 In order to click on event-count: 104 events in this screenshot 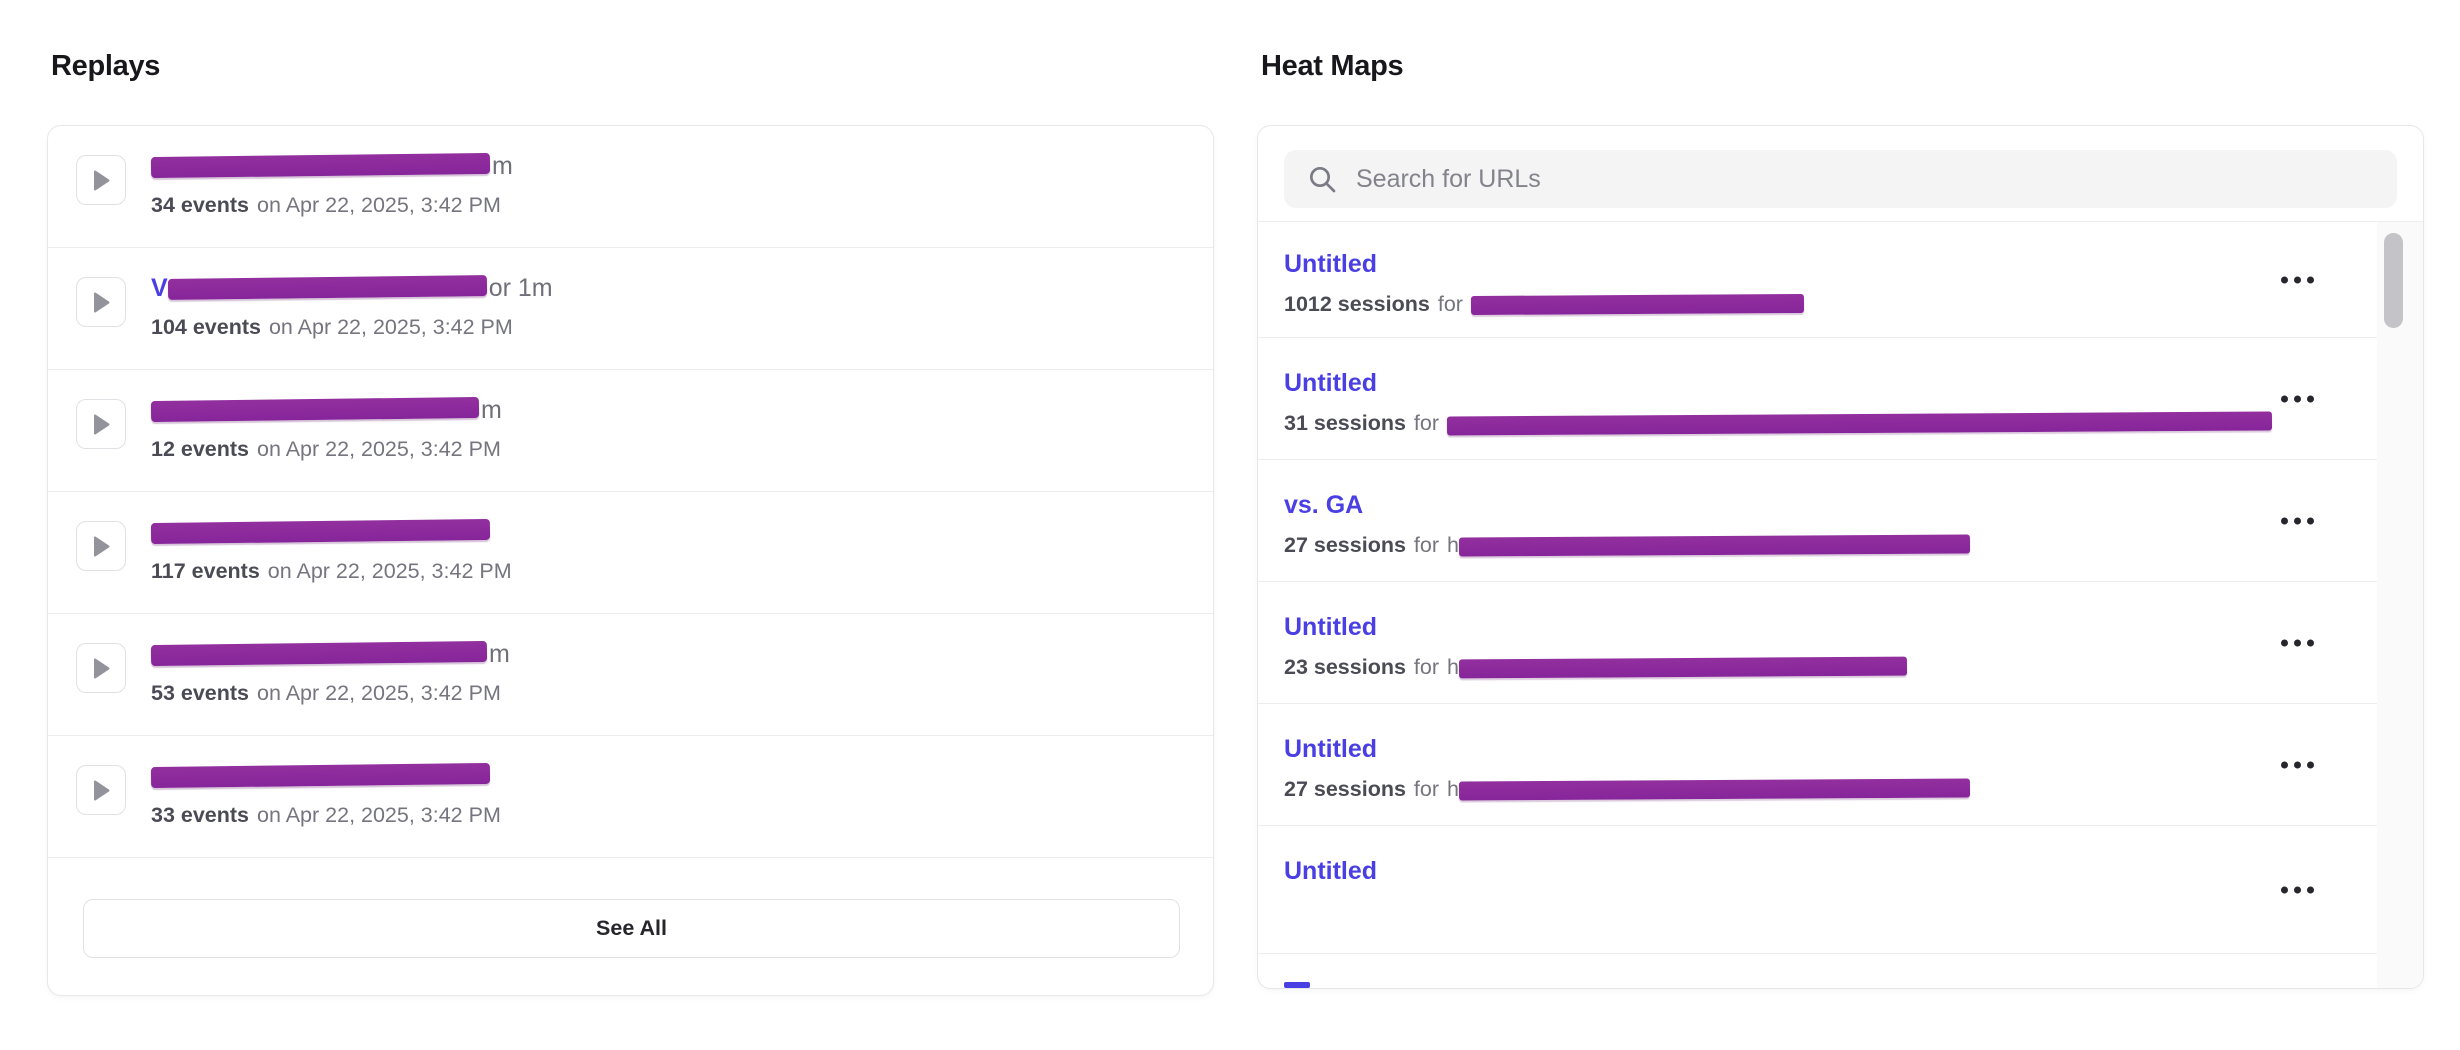, I will do `click(206, 327)`.